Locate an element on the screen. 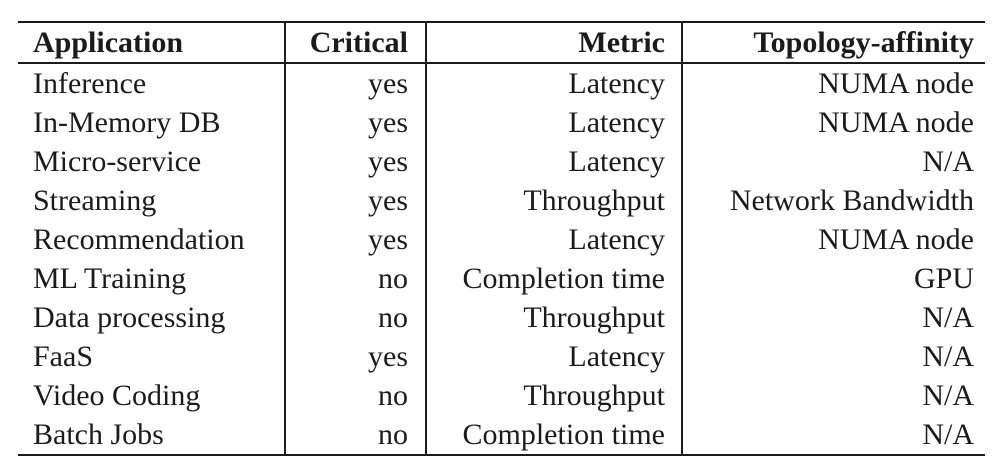 This screenshot has height=466, width=1004. table-row: In-Memory DB yes Latency NUMA node is located at coordinates (501, 122).